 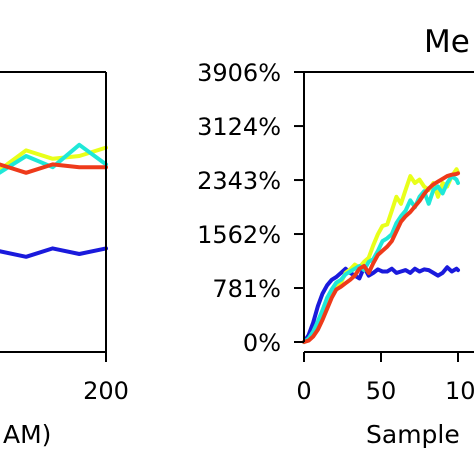 What do you see at coordinates (459, 391) in the screenshot?
I see `right-x-tick-label-2: 10` at bounding box center [459, 391].